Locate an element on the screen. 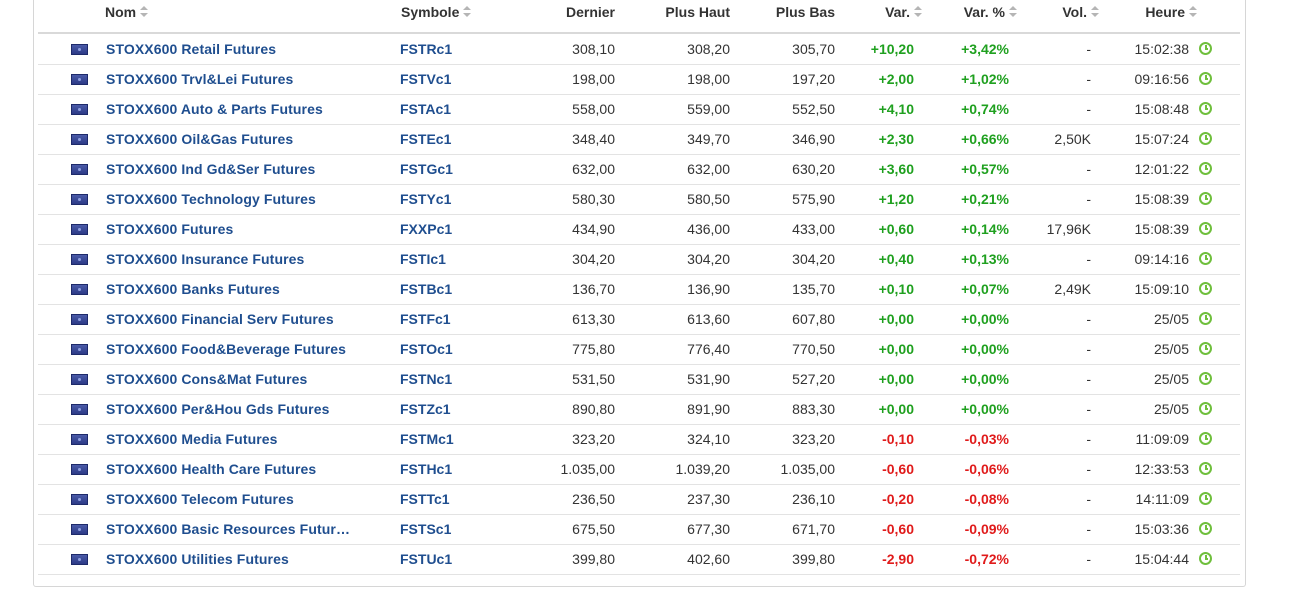 The image size is (1298, 612). volume-value: - is located at coordinates (1088, 439).